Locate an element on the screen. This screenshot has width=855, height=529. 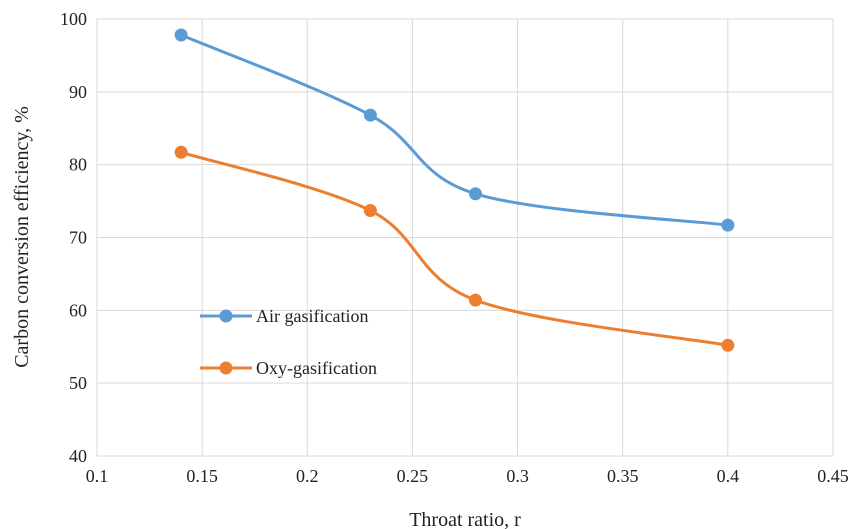
x-tick-label: 0.15 is located at coordinates (202, 476).